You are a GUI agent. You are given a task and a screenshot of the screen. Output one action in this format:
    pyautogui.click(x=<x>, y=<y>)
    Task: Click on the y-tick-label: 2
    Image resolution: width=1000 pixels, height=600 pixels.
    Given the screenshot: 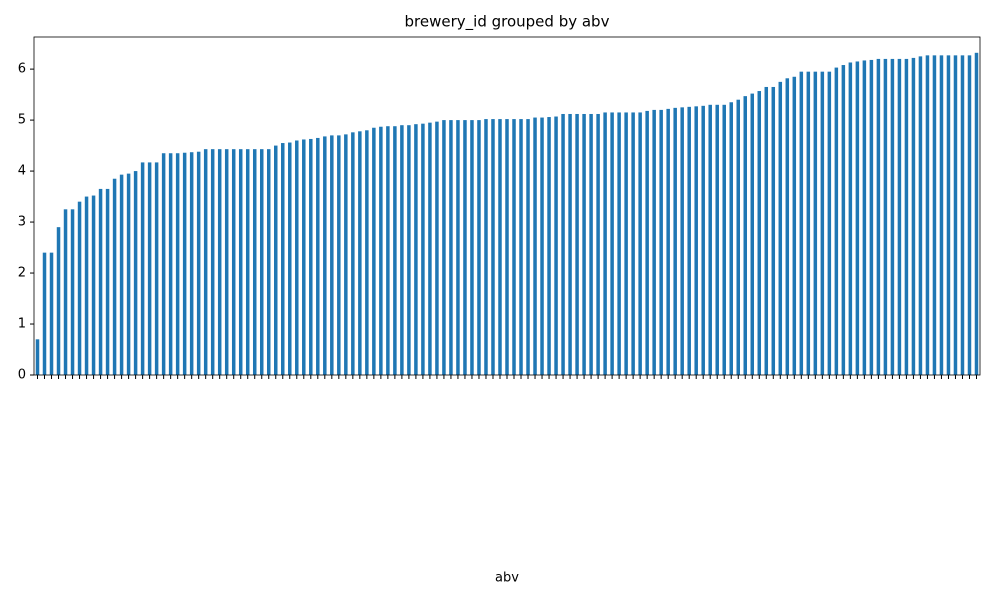 What is the action you would take?
    pyautogui.click(x=22, y=273)
    